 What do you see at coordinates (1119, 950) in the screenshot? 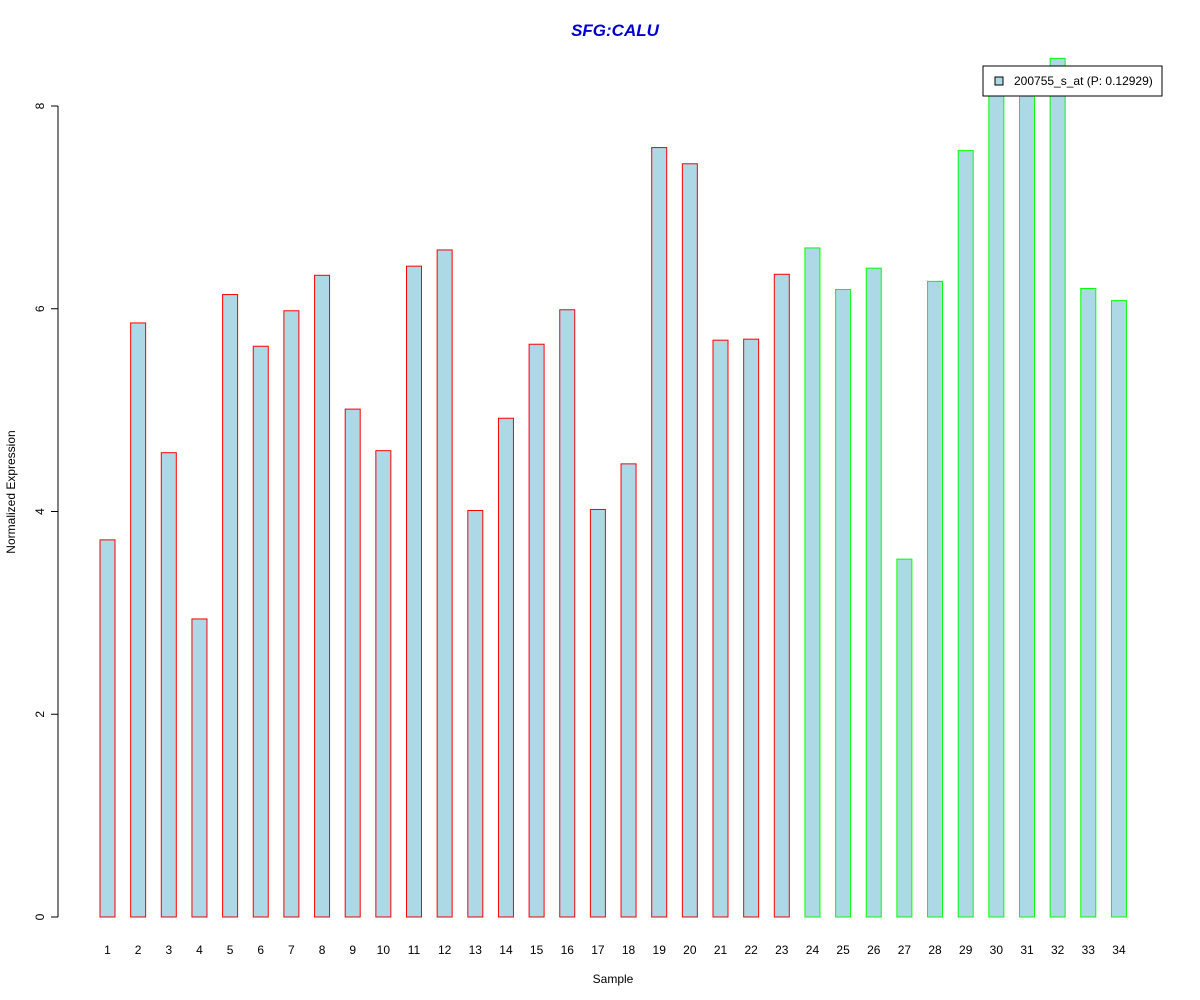
I see `x-tick-label: 34` at bounding box center [1119, 950].